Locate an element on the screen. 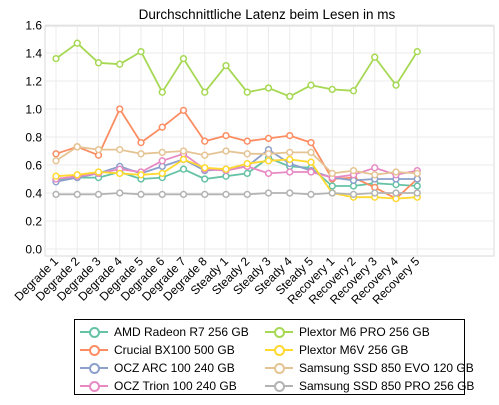 This screenshot has height=405, width=499. y-tick-label: 0.4 is located at coordinates (33, 194).